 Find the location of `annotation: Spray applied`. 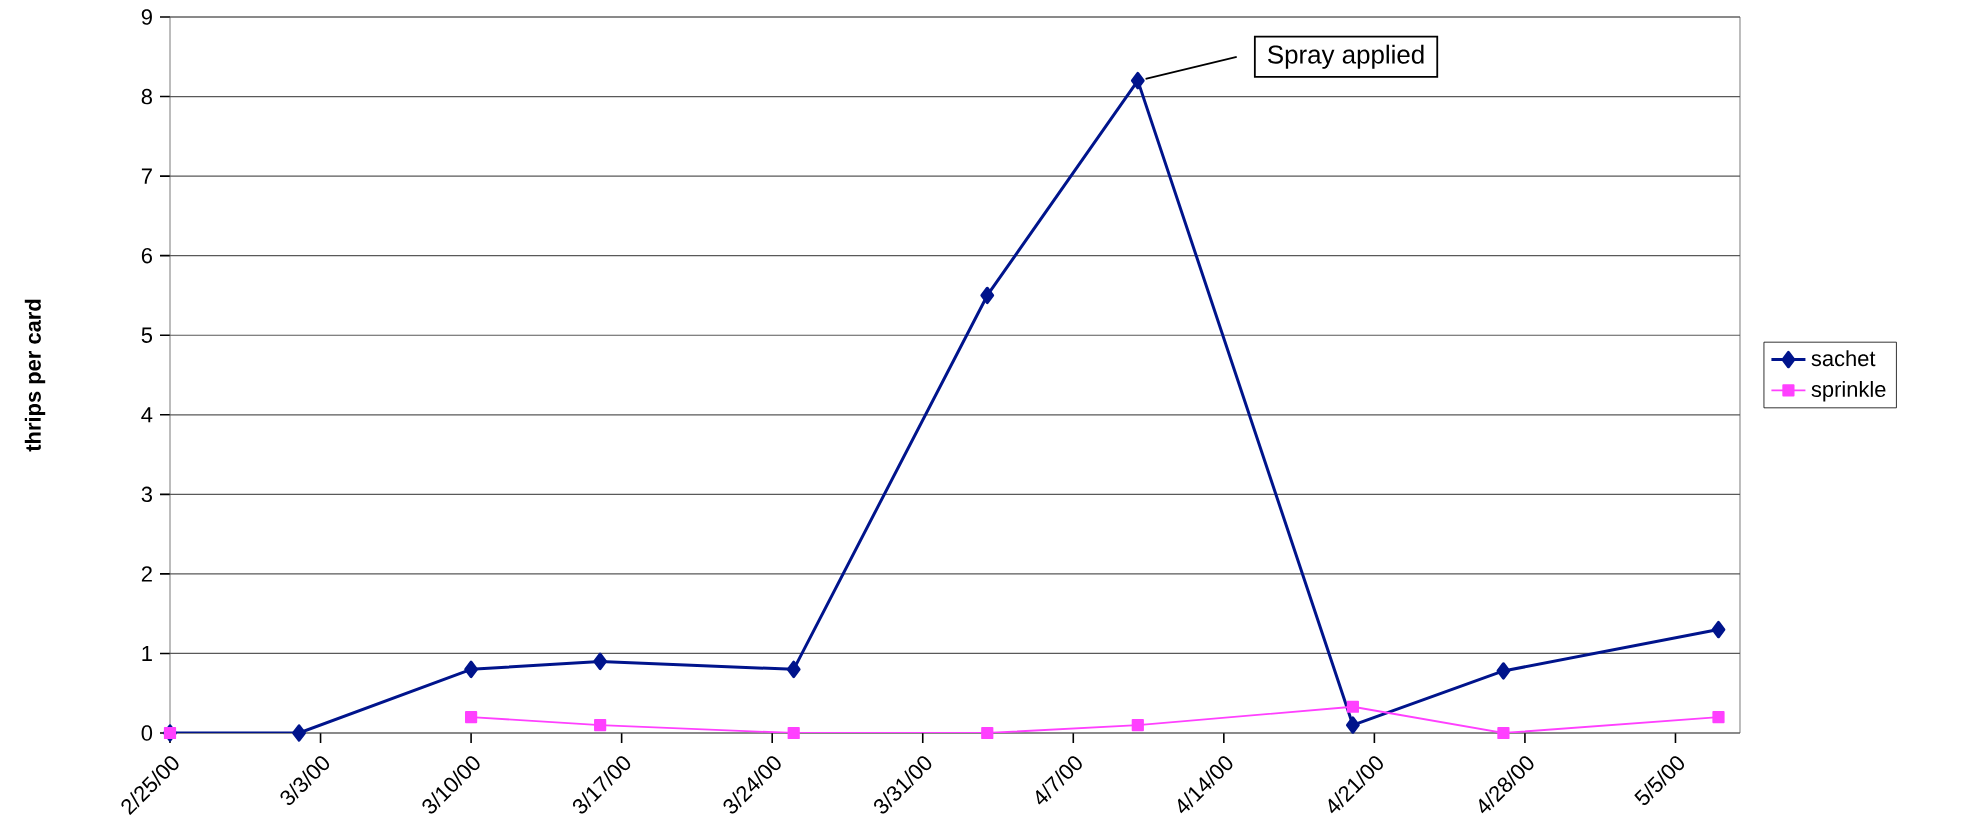

annotation: Spray applied is located at coordinates (1346, 56).